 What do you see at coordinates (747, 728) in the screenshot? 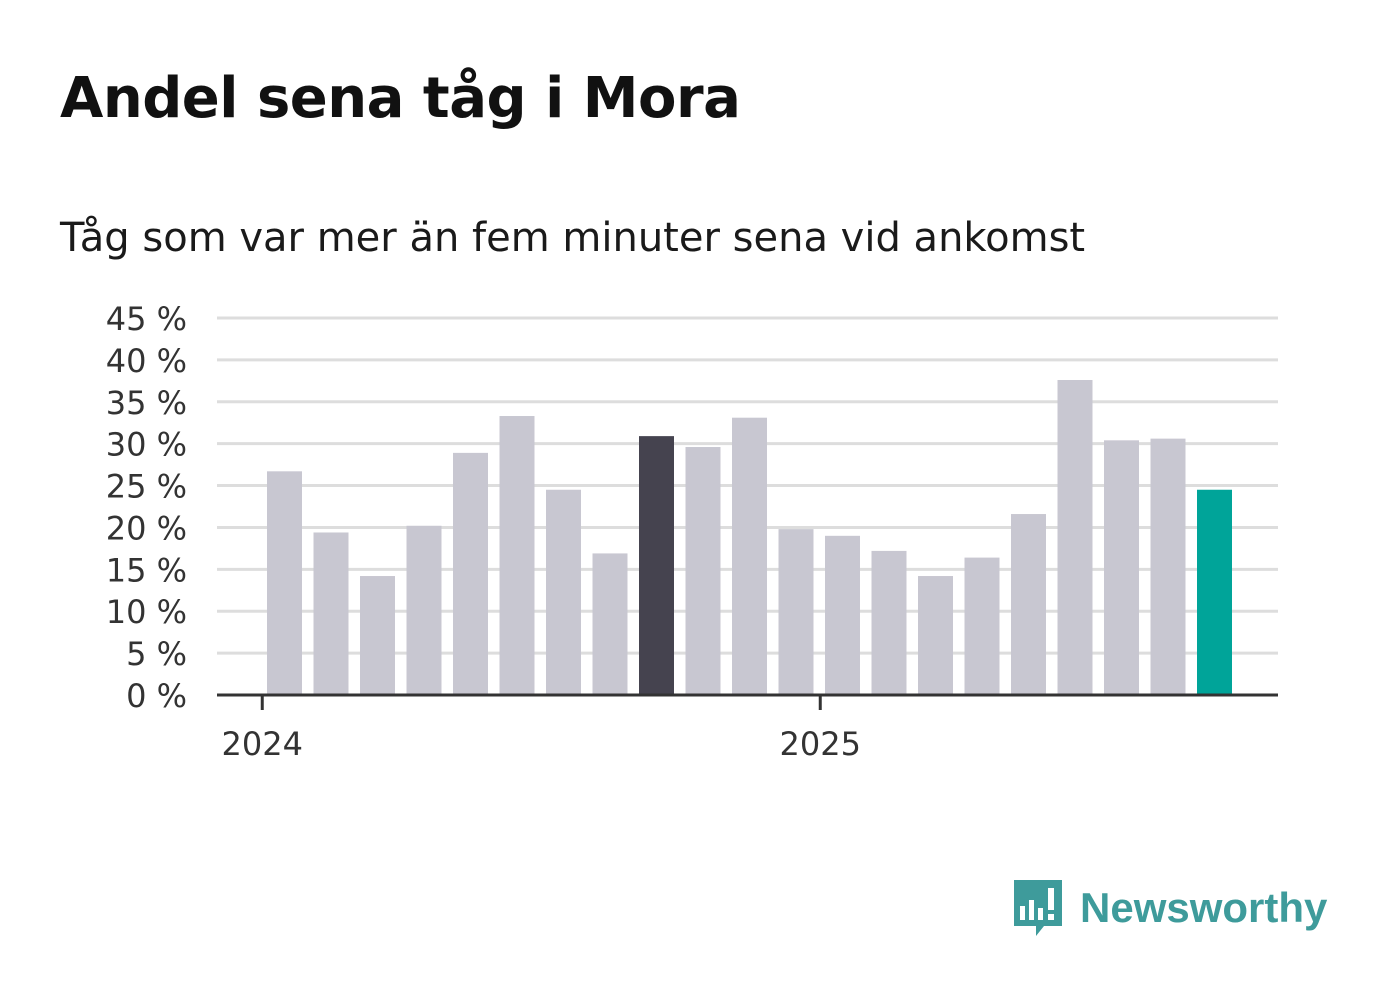
I see `x-axis: 2024 2025` at bounding box center [747, 728].